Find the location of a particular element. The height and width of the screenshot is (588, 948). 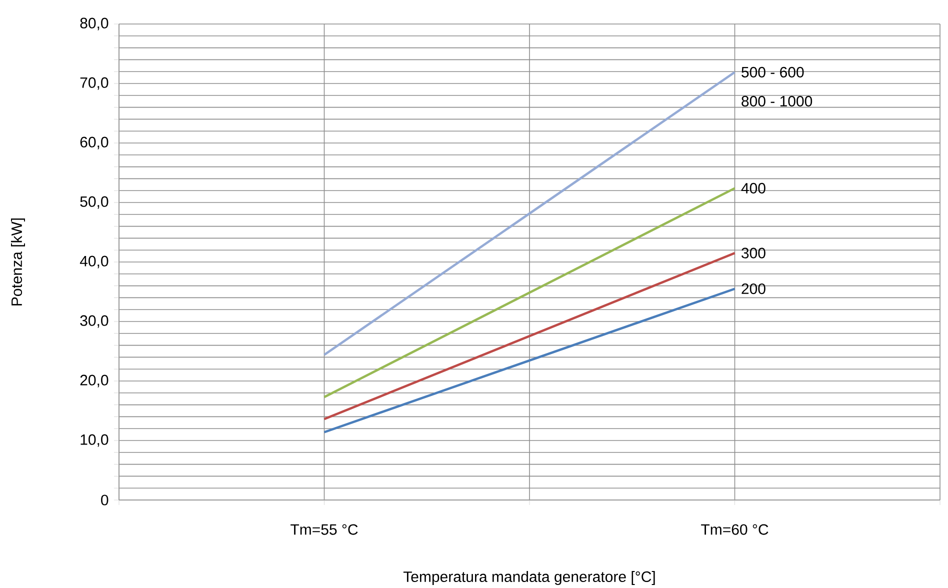

y-tick-label: 20,0 is located at coordinates (94, 381).